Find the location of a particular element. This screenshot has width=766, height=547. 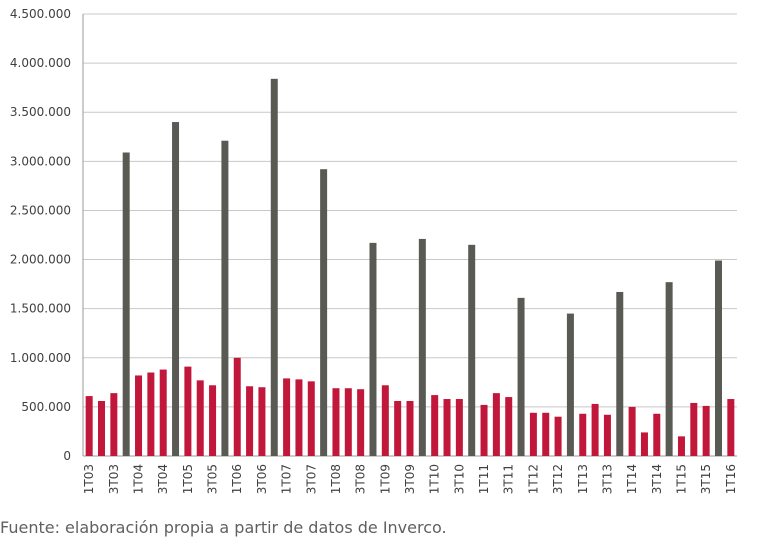

x-tick-label: 1T04 is located at coordinates (139, 479).